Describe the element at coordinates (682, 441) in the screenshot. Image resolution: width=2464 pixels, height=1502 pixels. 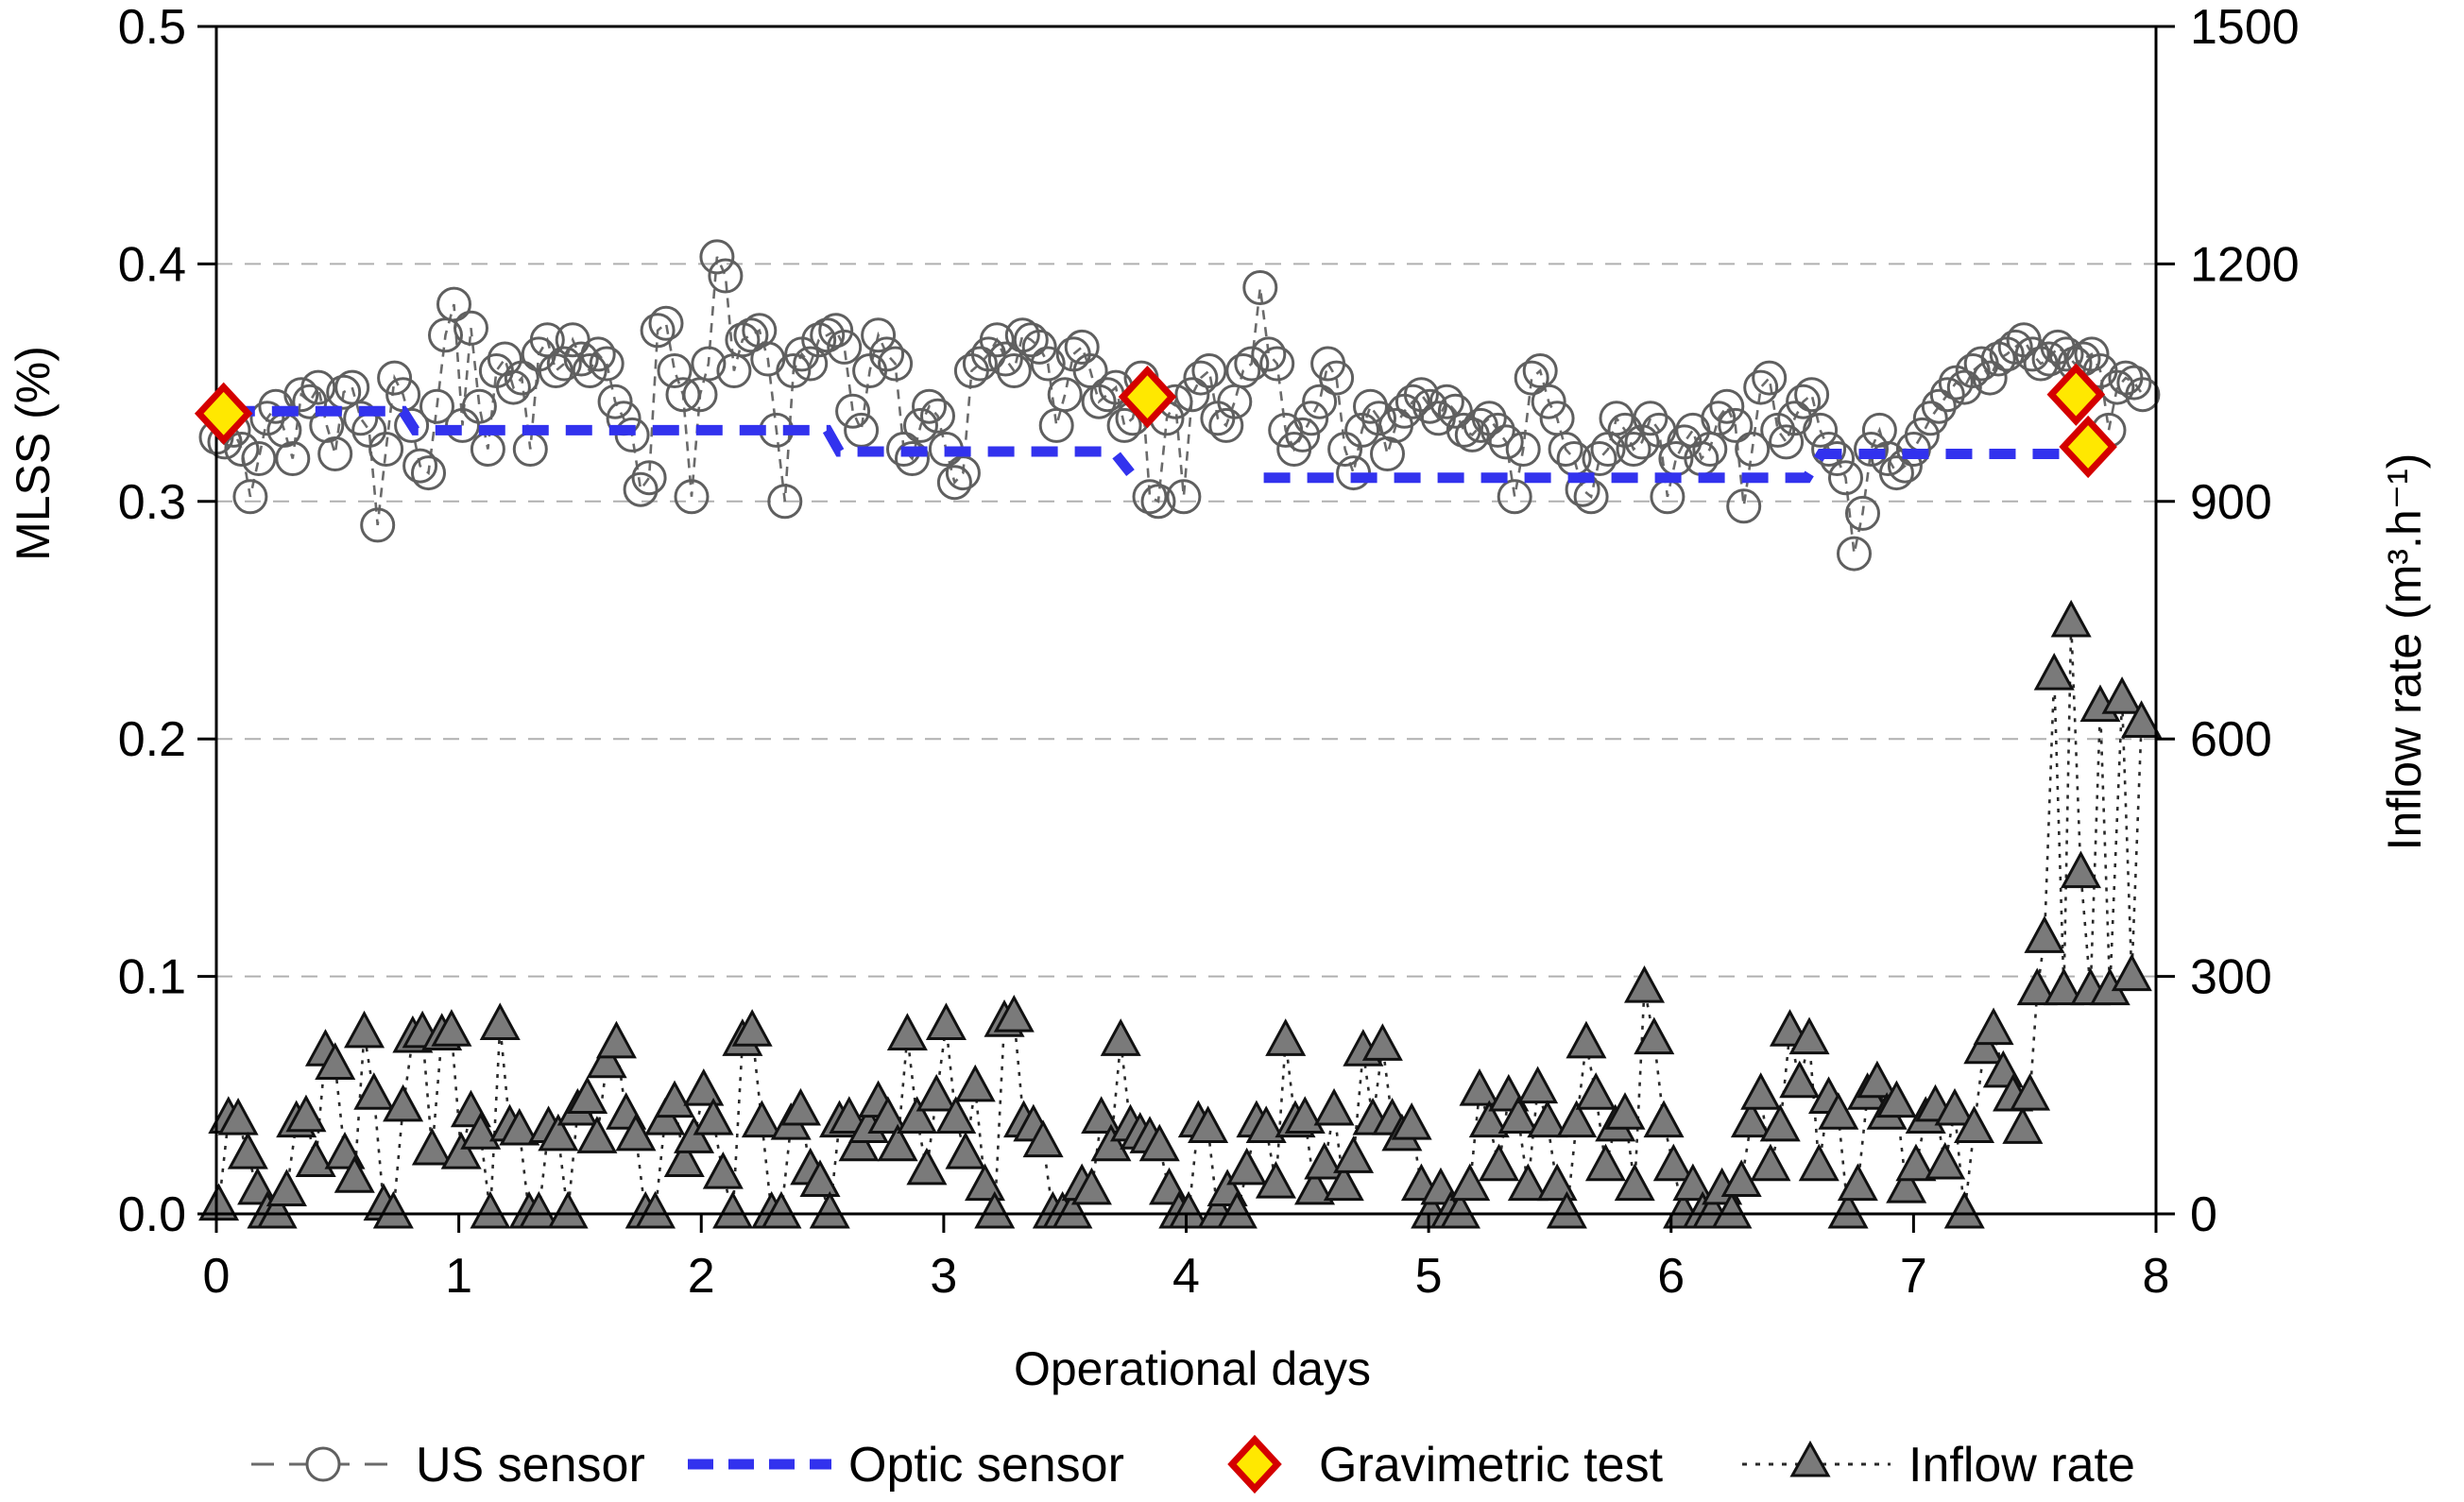
I see `optic-sensor-line` at that location.